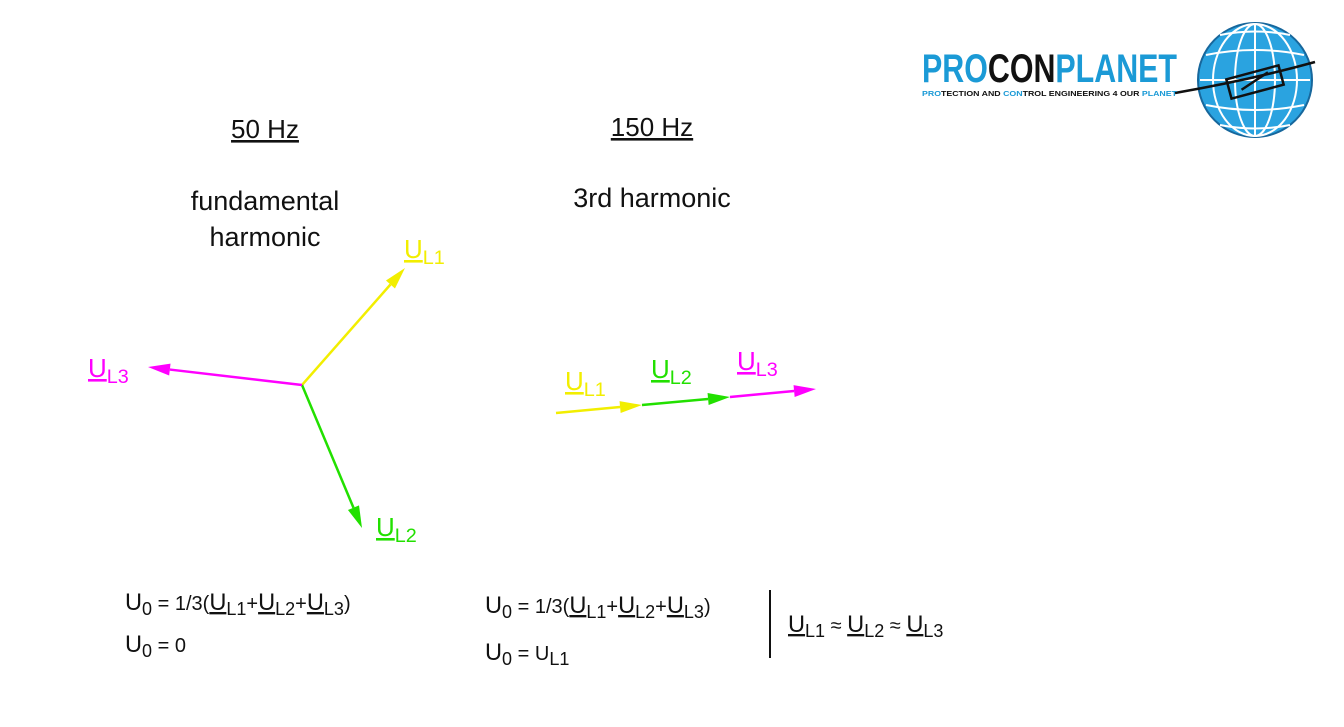 This screenshot has width=1344, height=727. I want to click on description: fundamental, so click(265, 201).